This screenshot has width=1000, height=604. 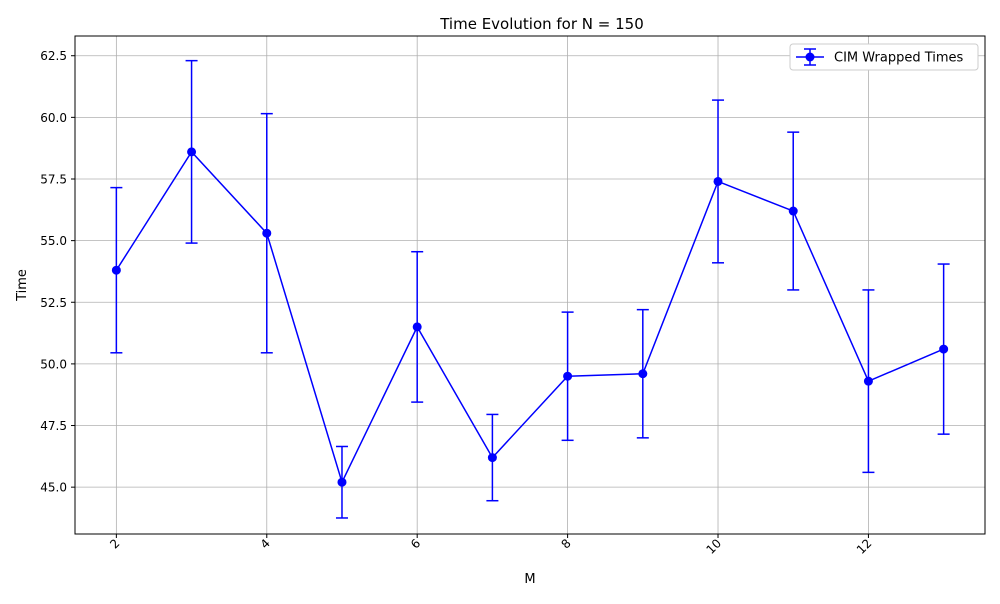 I want to click on y-tick-label: 50.0, so click(x=53, y=364).